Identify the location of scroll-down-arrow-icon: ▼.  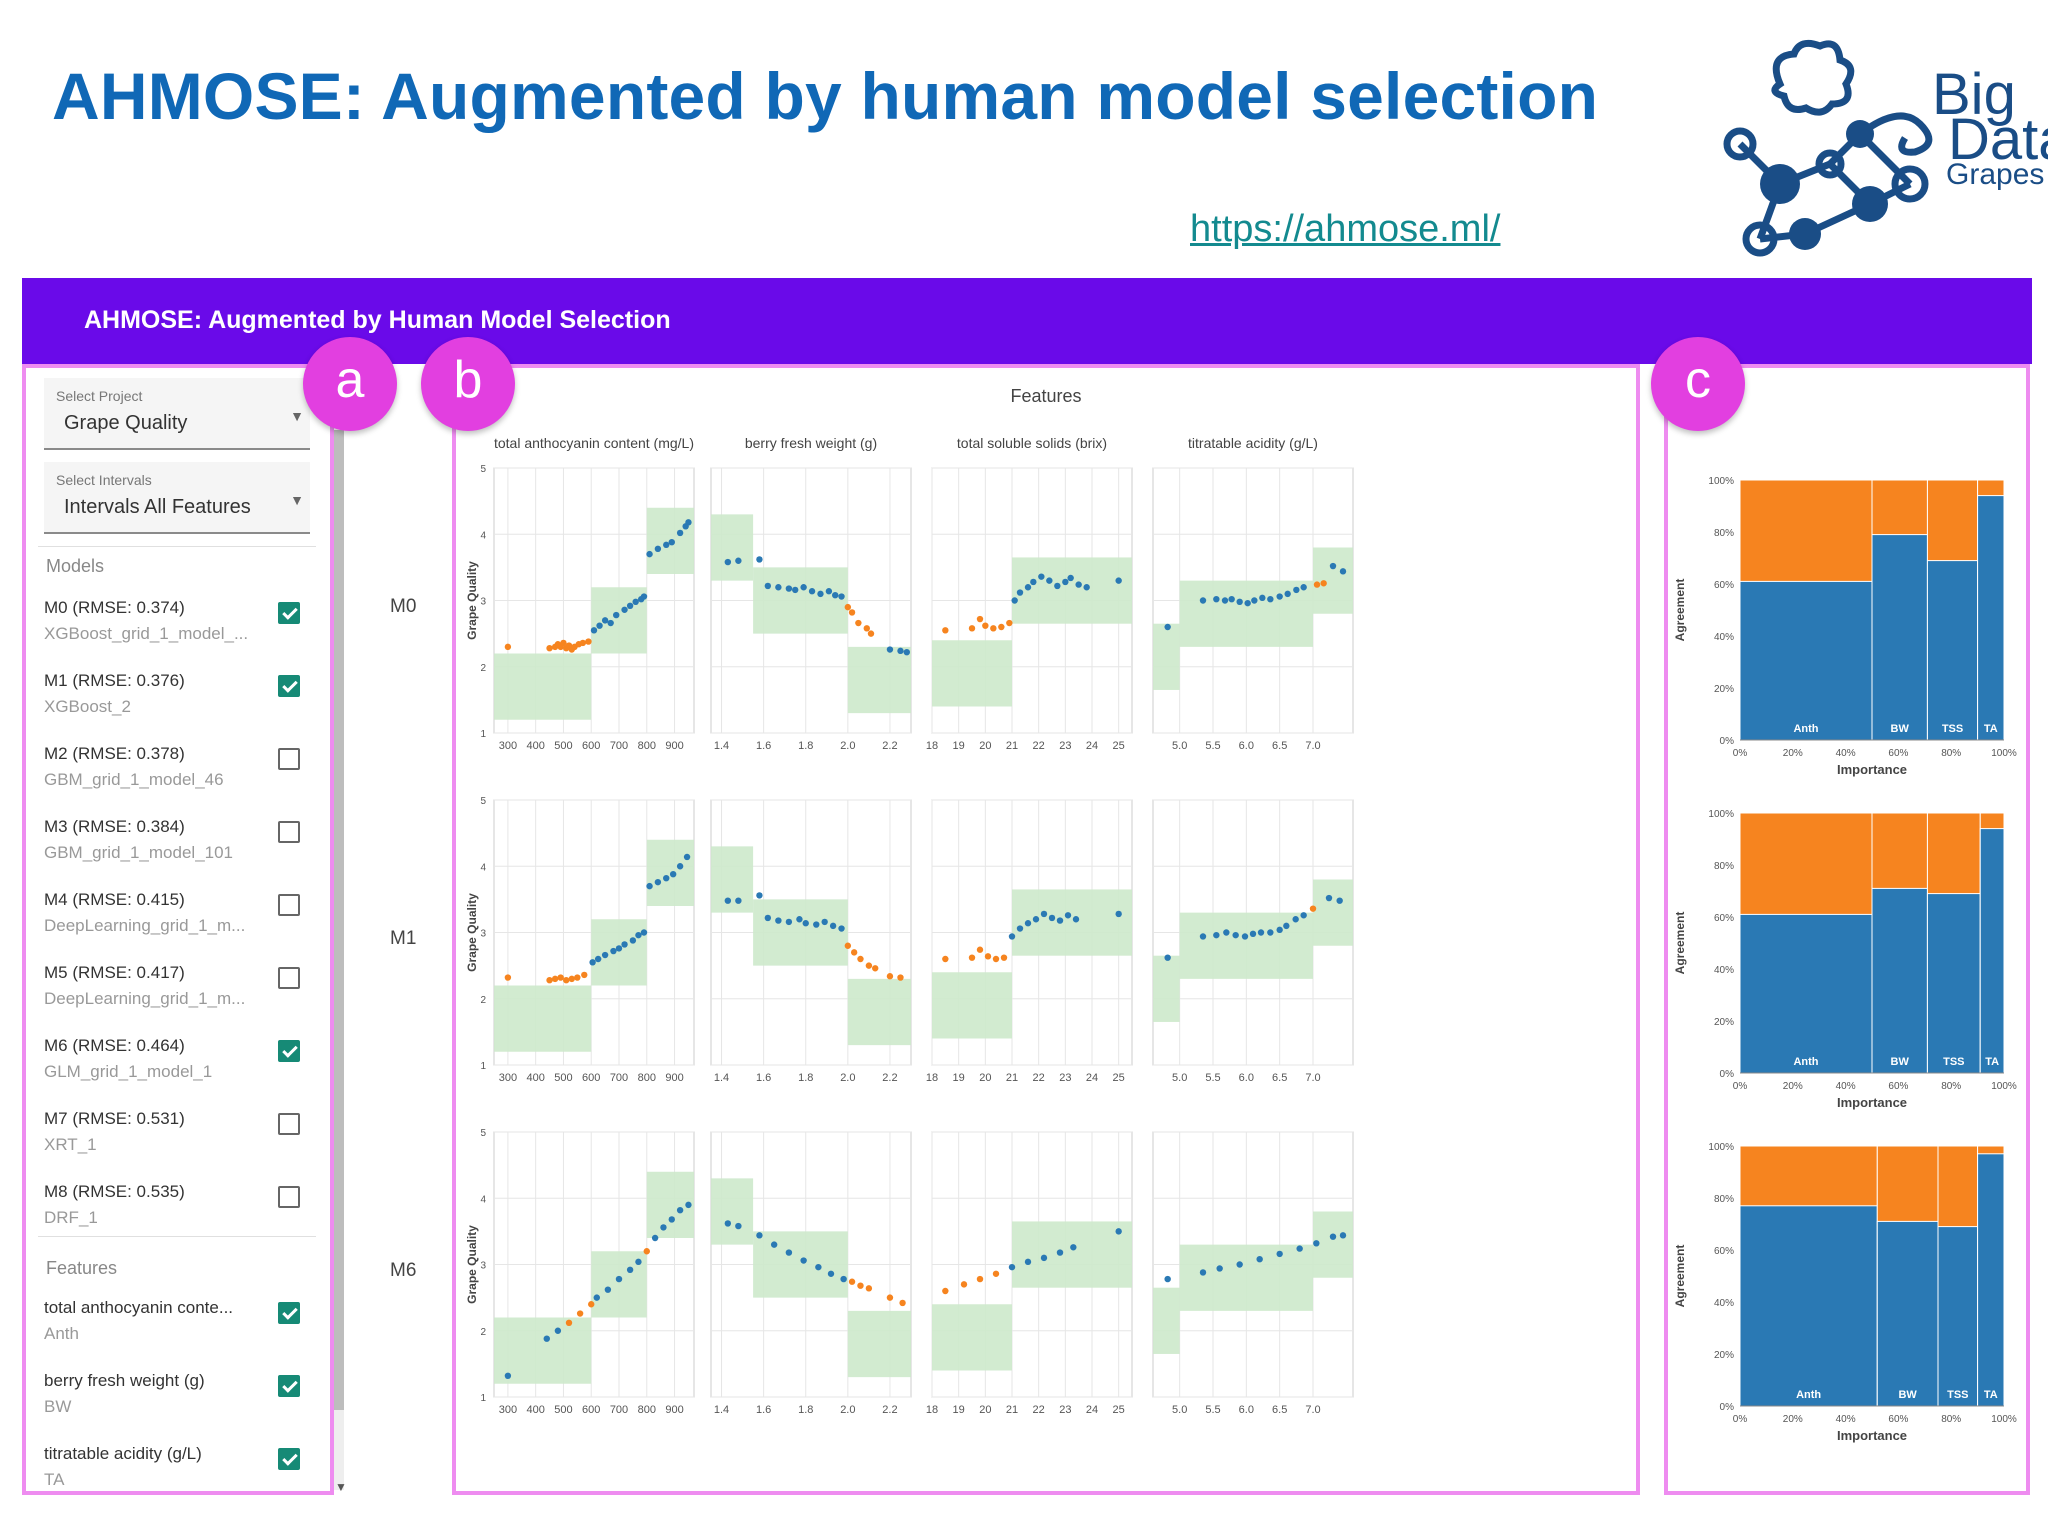
(341, 1487).